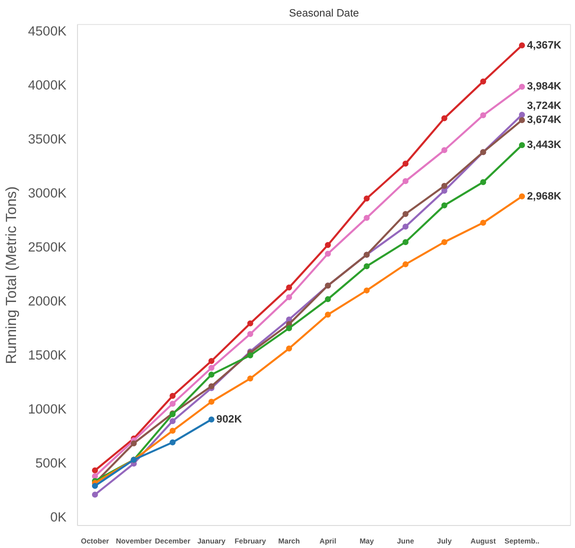 Image resolution: width=575 pixels, height=548 pixels. I want to click on data-label: 4,367K, so click(544, 45).